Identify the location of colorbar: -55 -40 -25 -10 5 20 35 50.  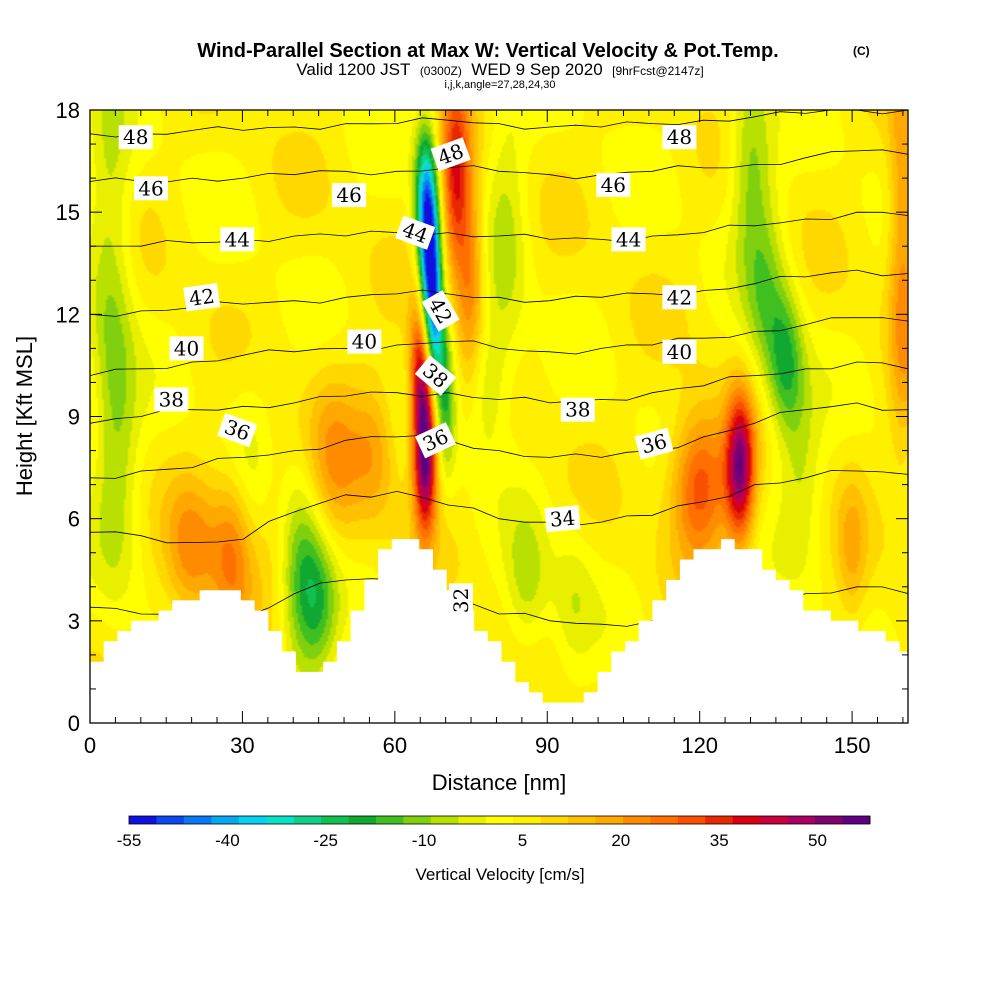
(494, 832).